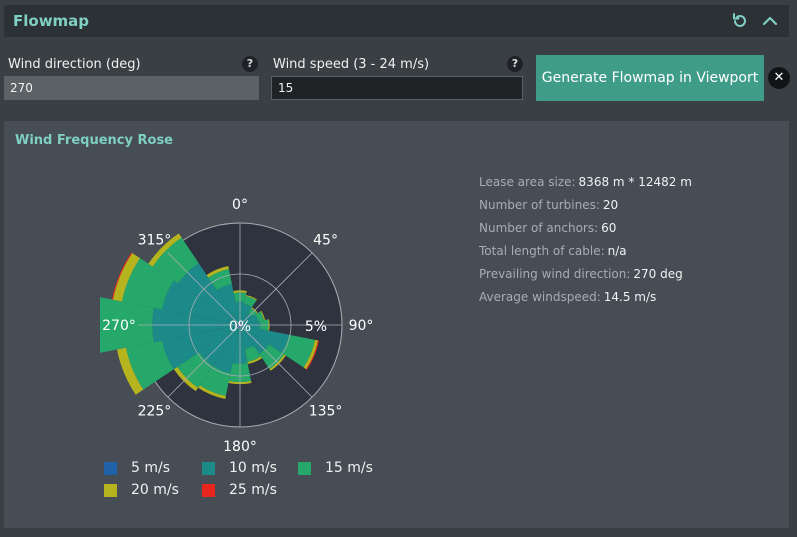 The image size is (797, 537). Describe the element at coordinates (250, 64) in the screenshot. I see `wind-direction-help-icon: ?` at that location.